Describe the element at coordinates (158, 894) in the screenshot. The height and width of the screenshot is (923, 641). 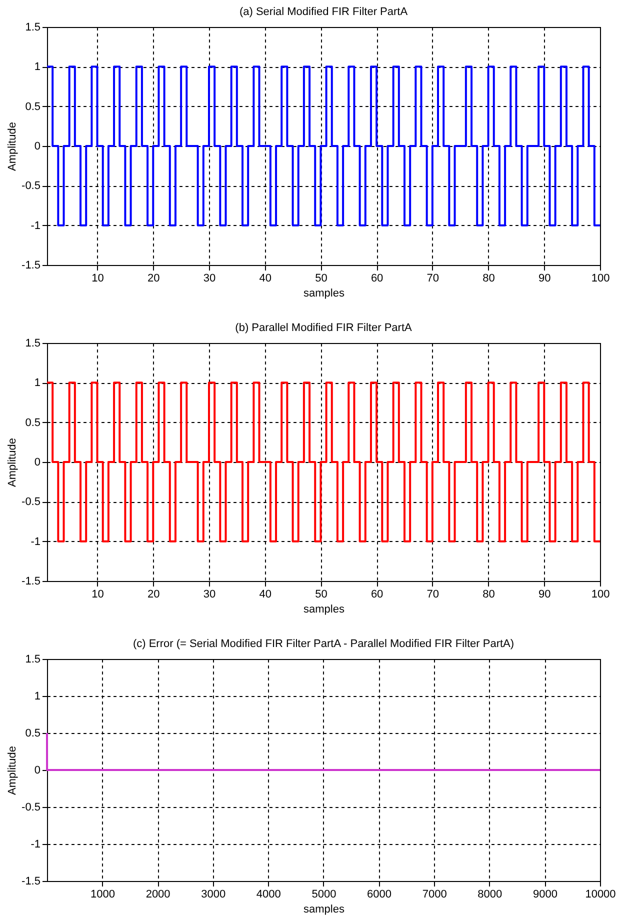
I see `x-tick-label: 2000` at that location.